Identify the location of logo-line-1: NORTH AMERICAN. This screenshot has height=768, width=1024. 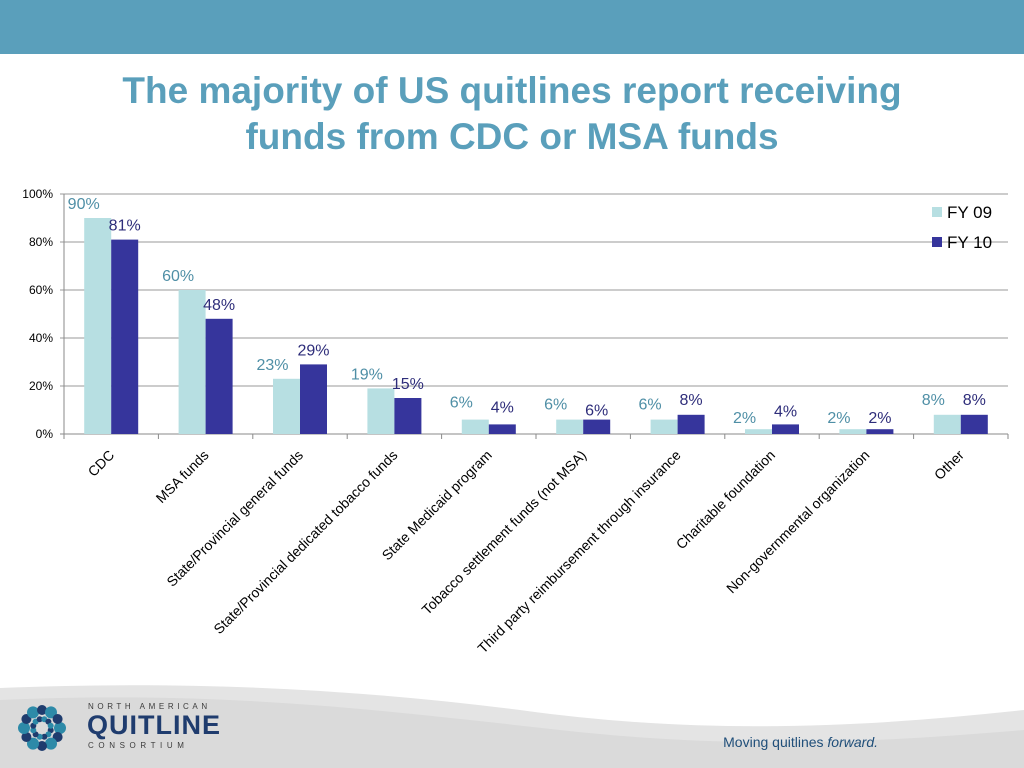
(149, 706).